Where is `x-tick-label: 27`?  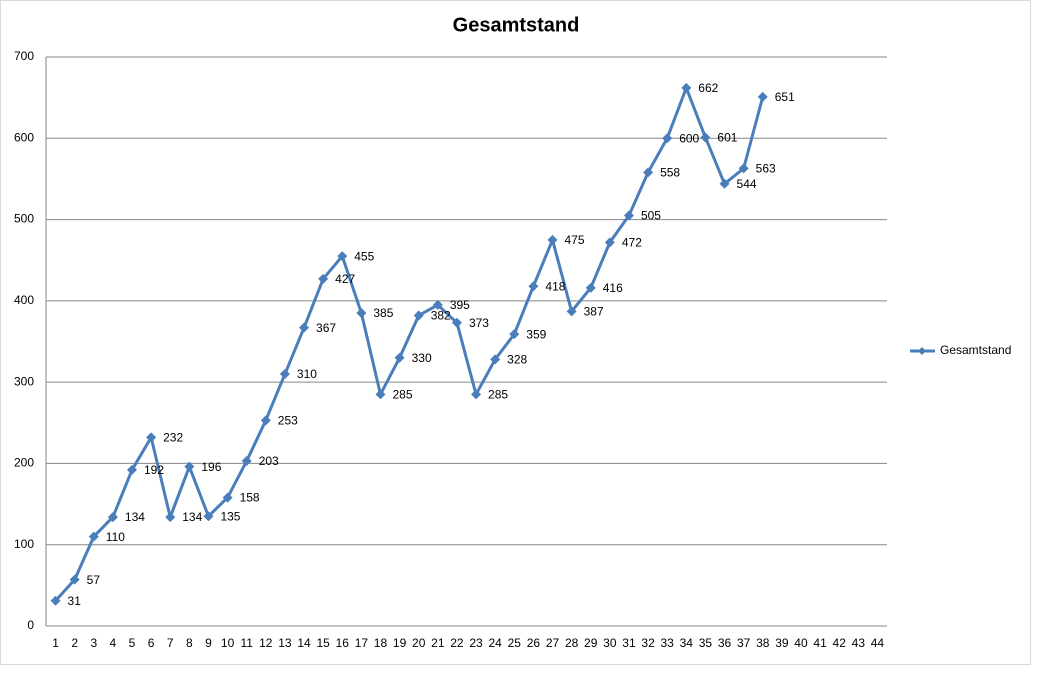 x-tick-label: 27 is located at coordinates (553, 643).